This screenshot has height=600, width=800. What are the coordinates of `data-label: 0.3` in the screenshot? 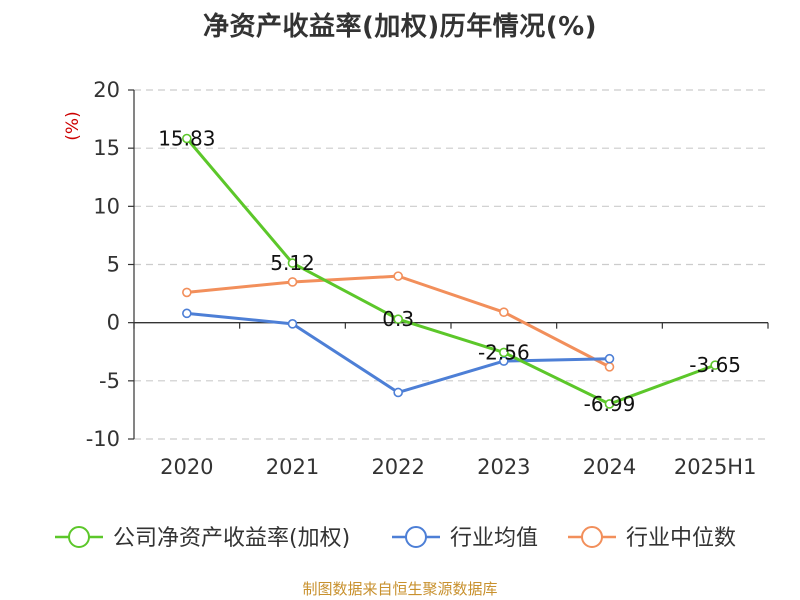 It's located at (398, 319).